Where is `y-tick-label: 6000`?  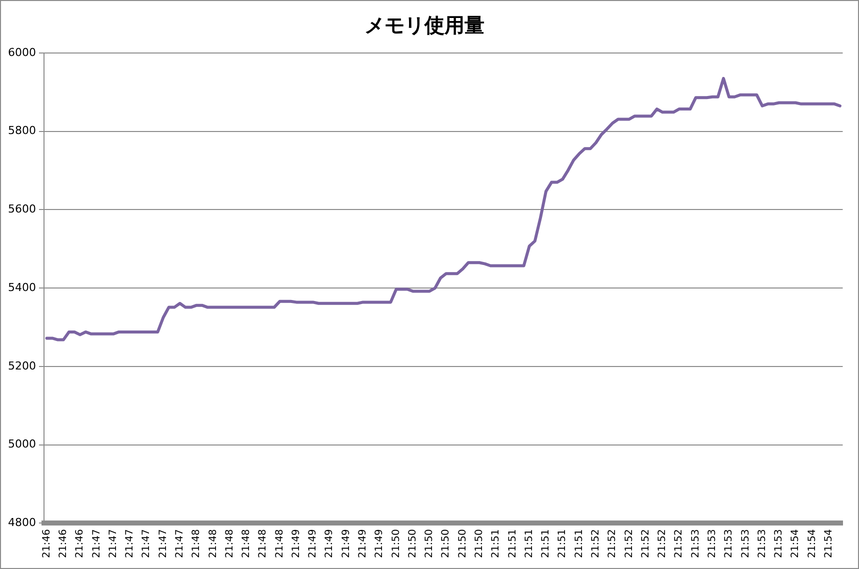 y-tick-label: 6000 is located at coordinates (22, 52).